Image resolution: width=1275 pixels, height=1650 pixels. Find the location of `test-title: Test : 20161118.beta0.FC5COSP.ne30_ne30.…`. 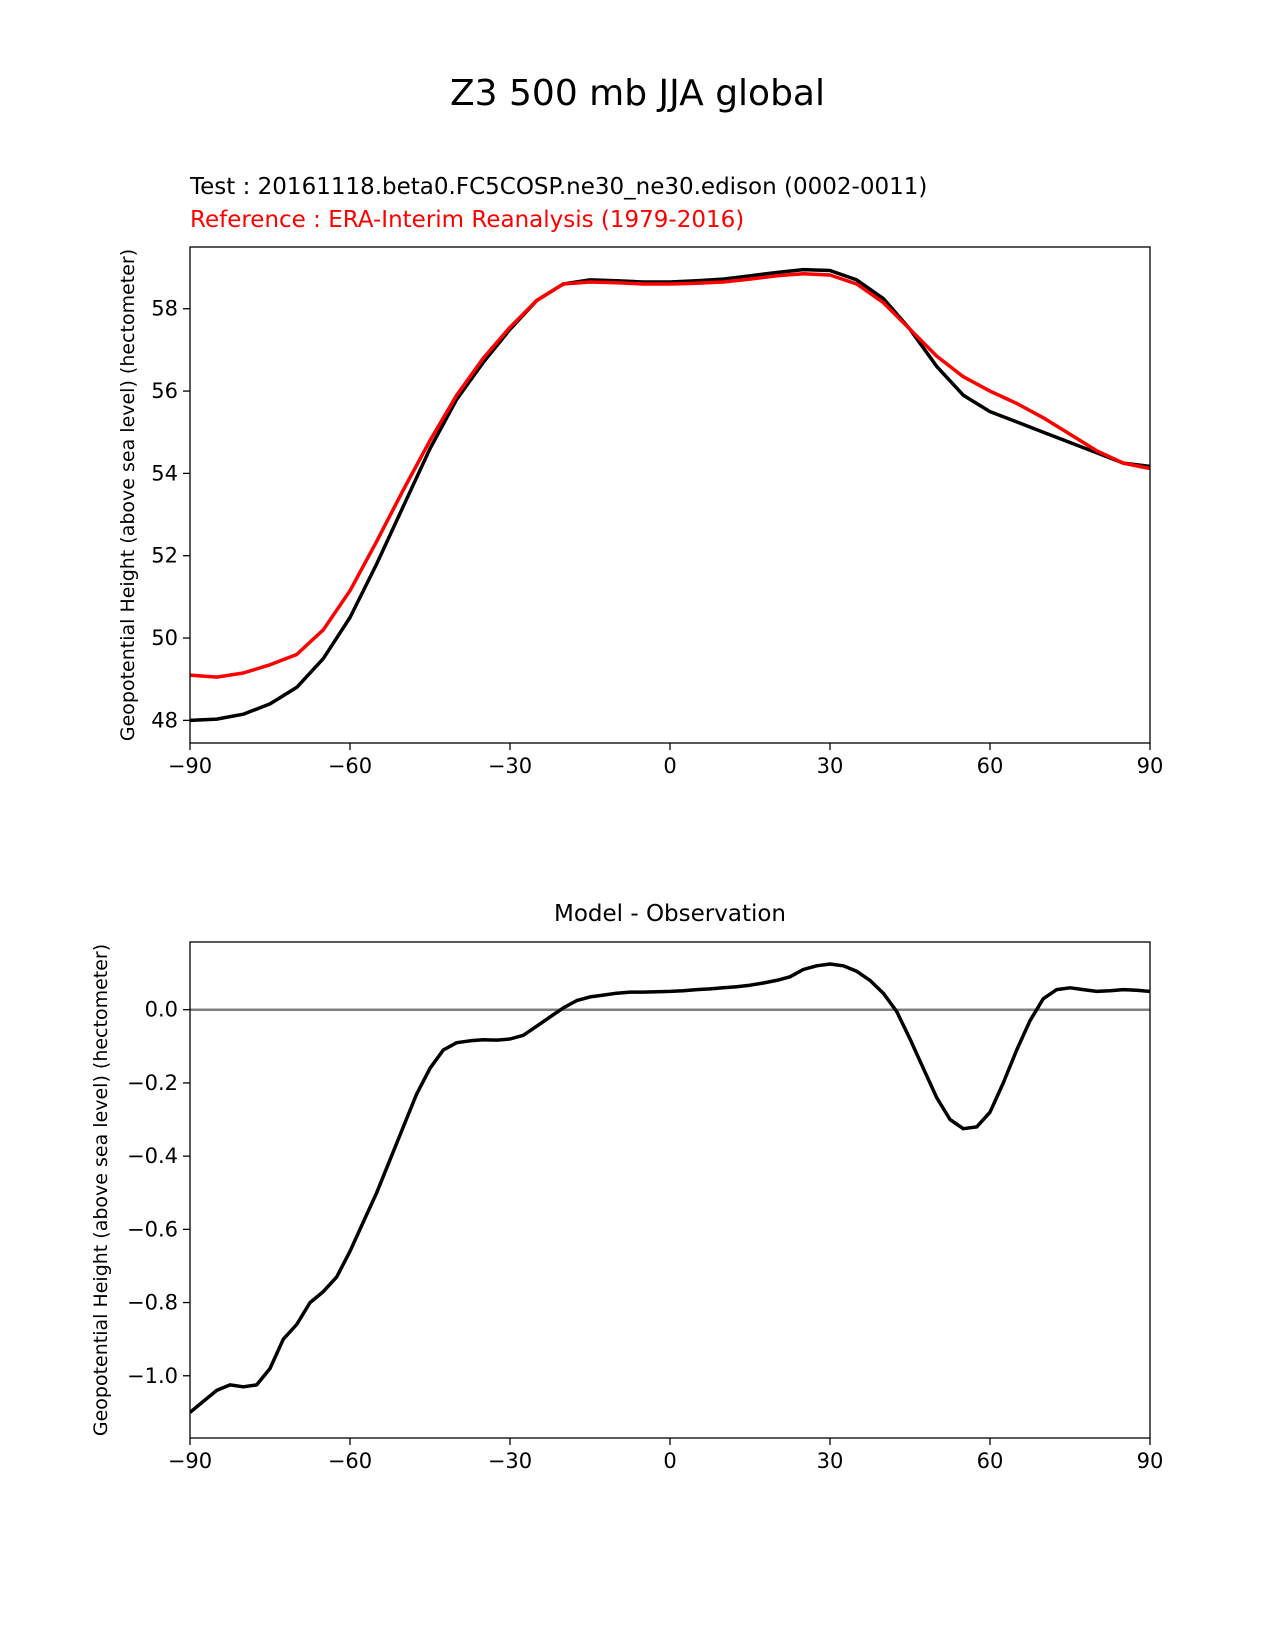

test-title: Test : 20161118.beta0.FC5COSP.ne30_ne30.… is located at coordinates (559, 187).